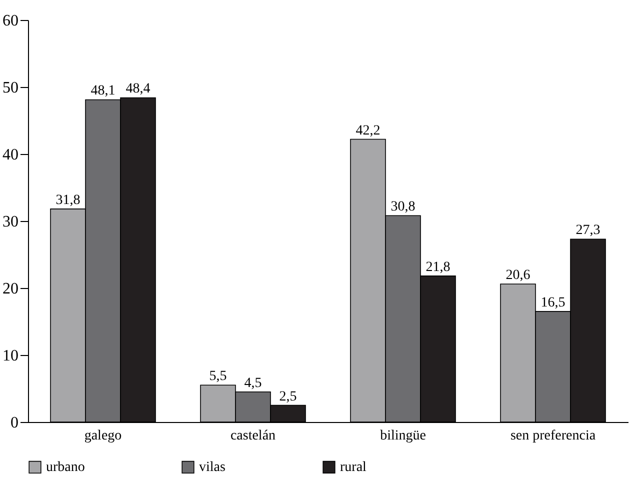  I want to click on data-label: 48,4, so click(138, 89).